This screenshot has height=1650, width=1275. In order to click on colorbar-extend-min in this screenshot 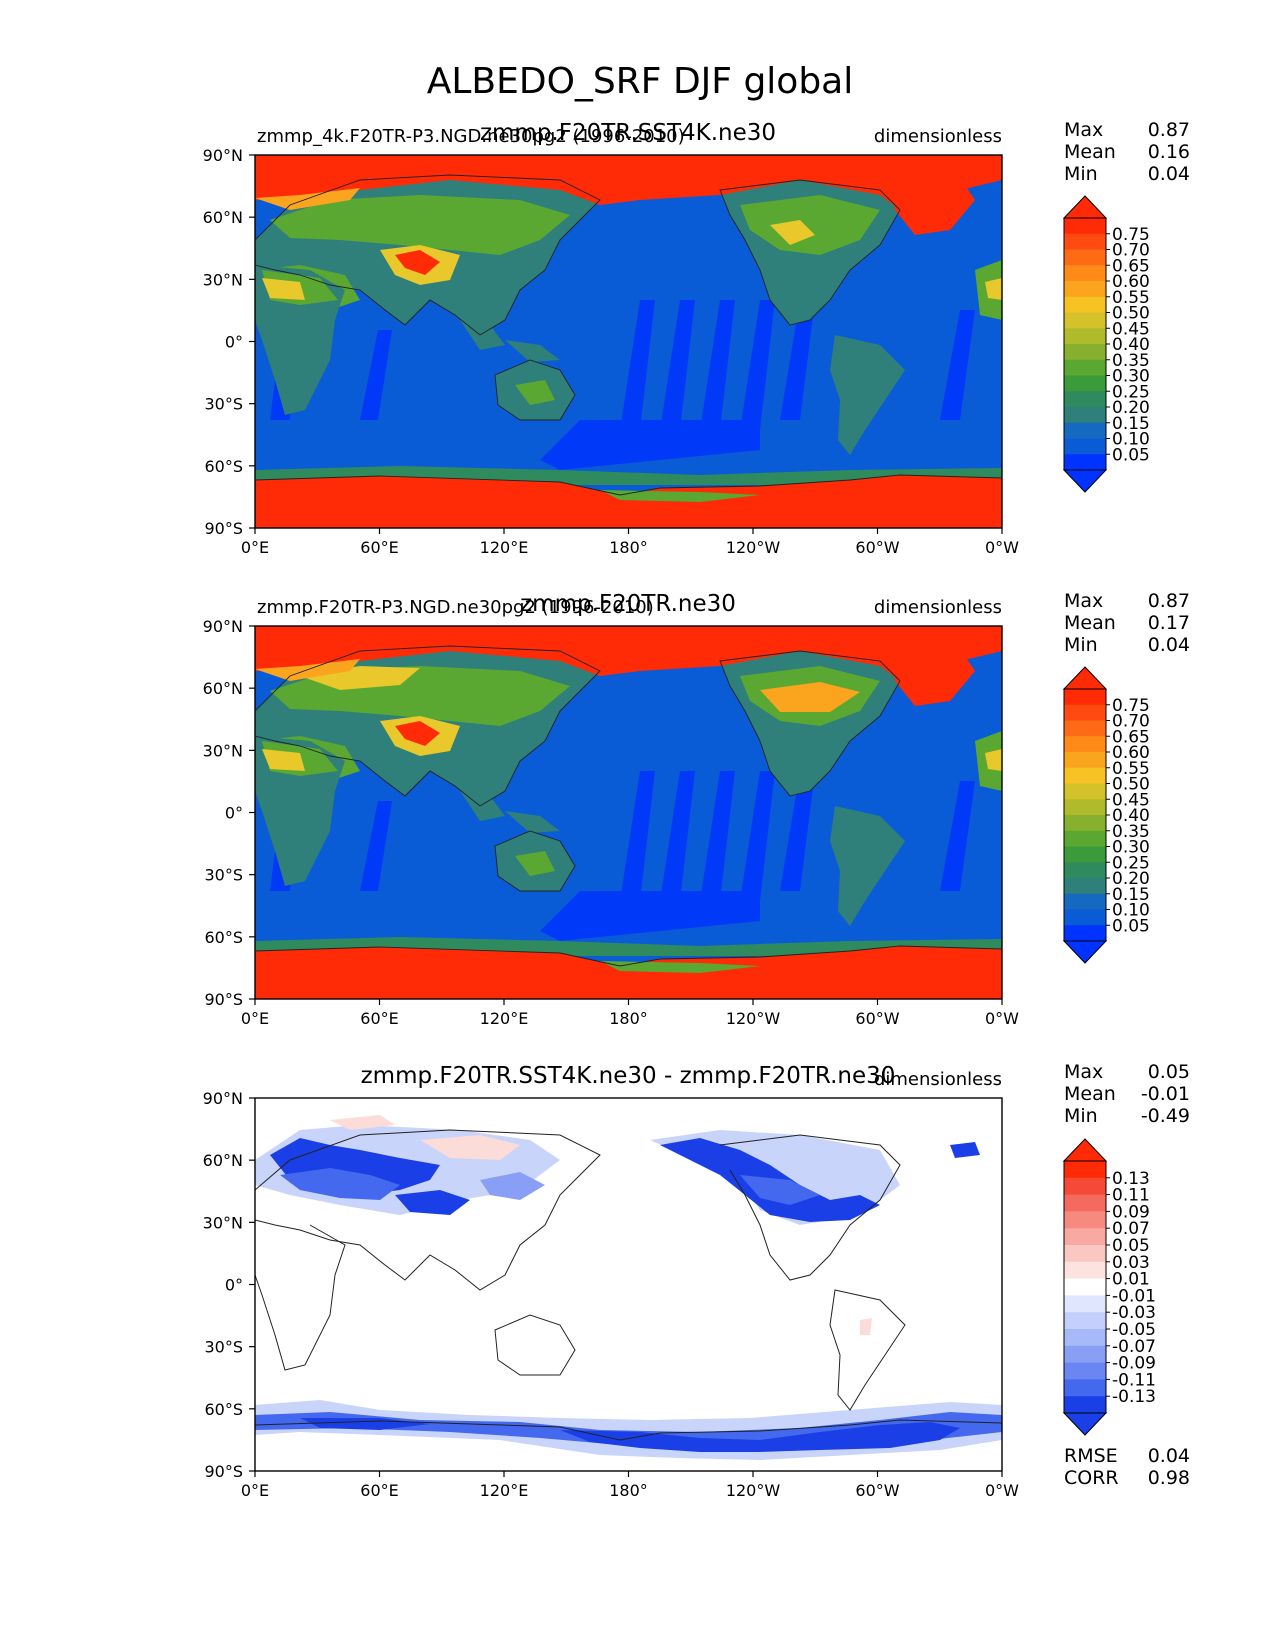, I will do `click(1085, 1424)`.